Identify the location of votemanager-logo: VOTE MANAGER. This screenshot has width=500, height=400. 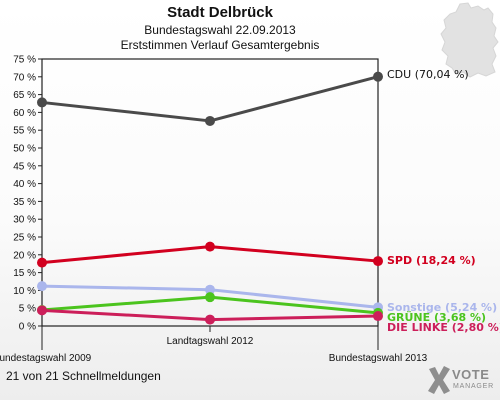
(461, 380).